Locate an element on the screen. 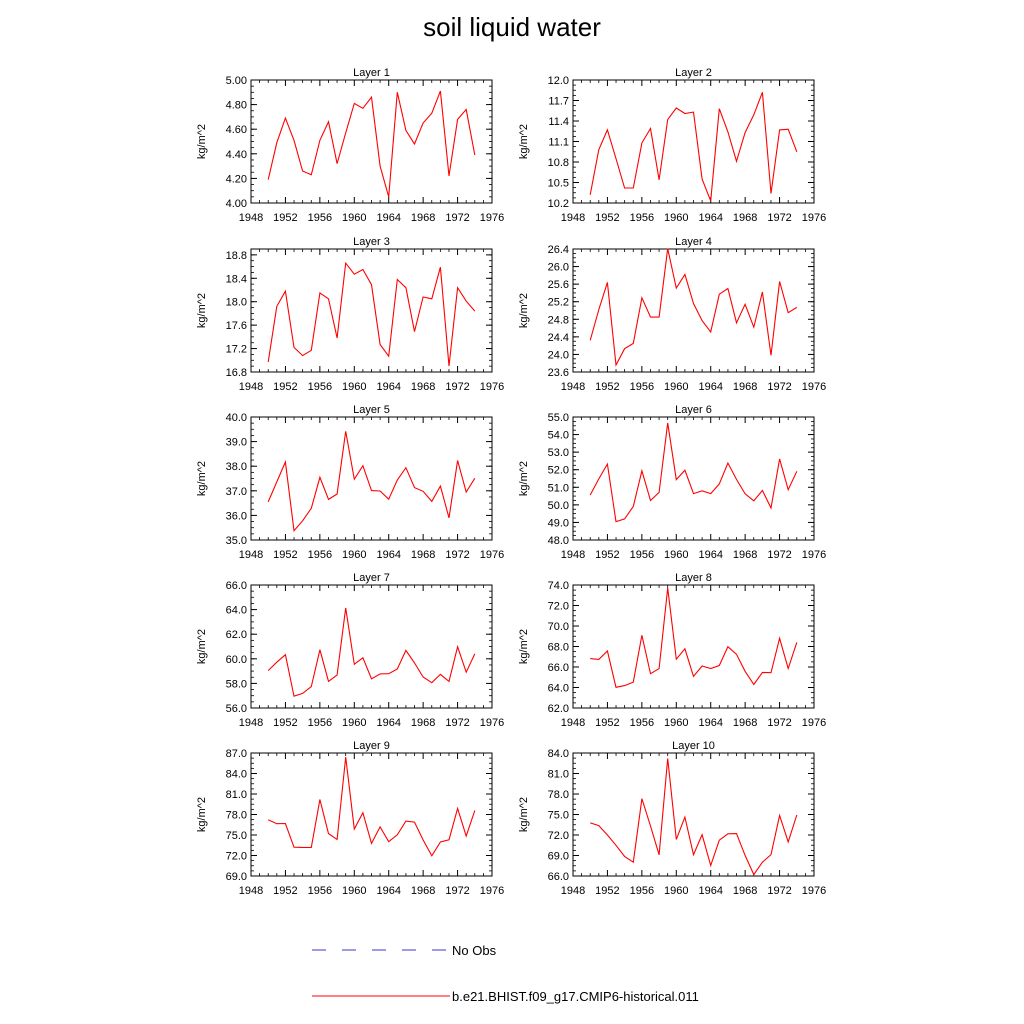  layer7-ytick-label: 56.0 is located at coordinates (236, 709).